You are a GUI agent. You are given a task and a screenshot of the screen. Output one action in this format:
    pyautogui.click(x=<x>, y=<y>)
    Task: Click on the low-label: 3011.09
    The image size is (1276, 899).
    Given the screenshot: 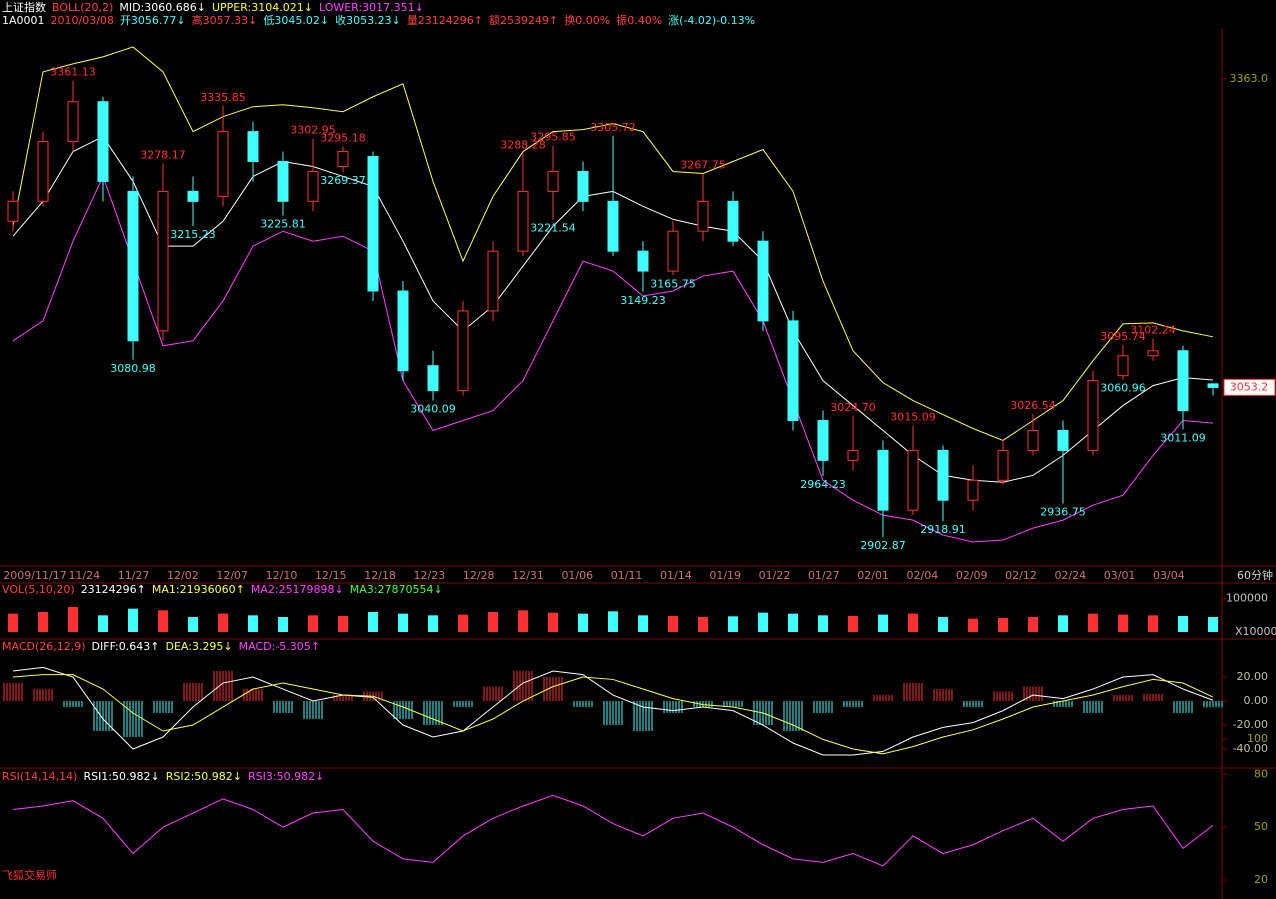 What is the action you would take?
    pyautogui.click(x=1183, y=437)
    